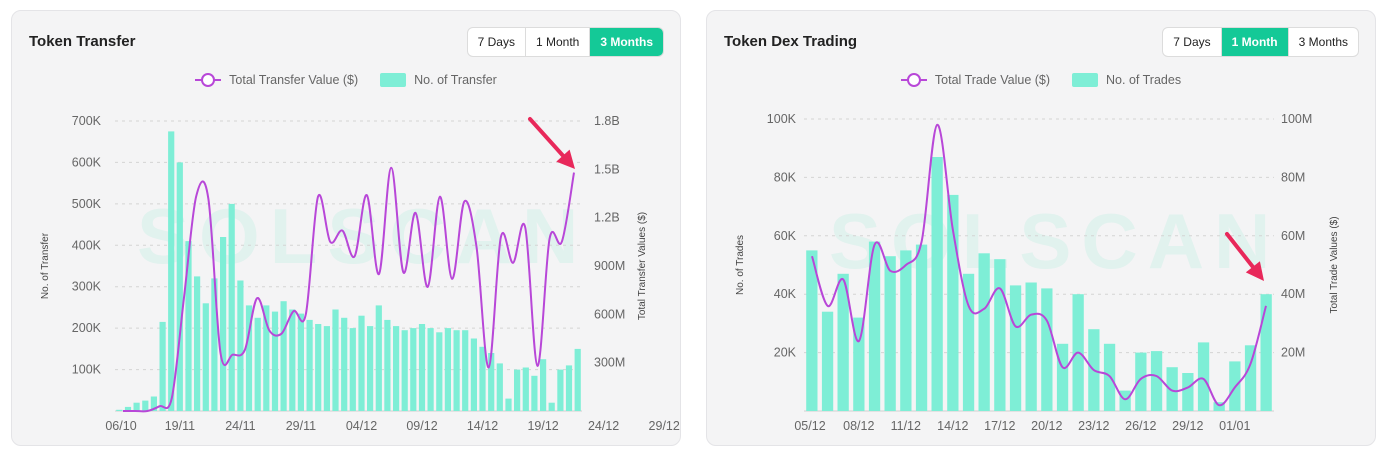 The width and height of the screenshot is (1386, 455). What do you see at coordinates (1140, 426) in the screenshot?
I see `x-tick-label: 26/12` at bounding box center [1140, 426].